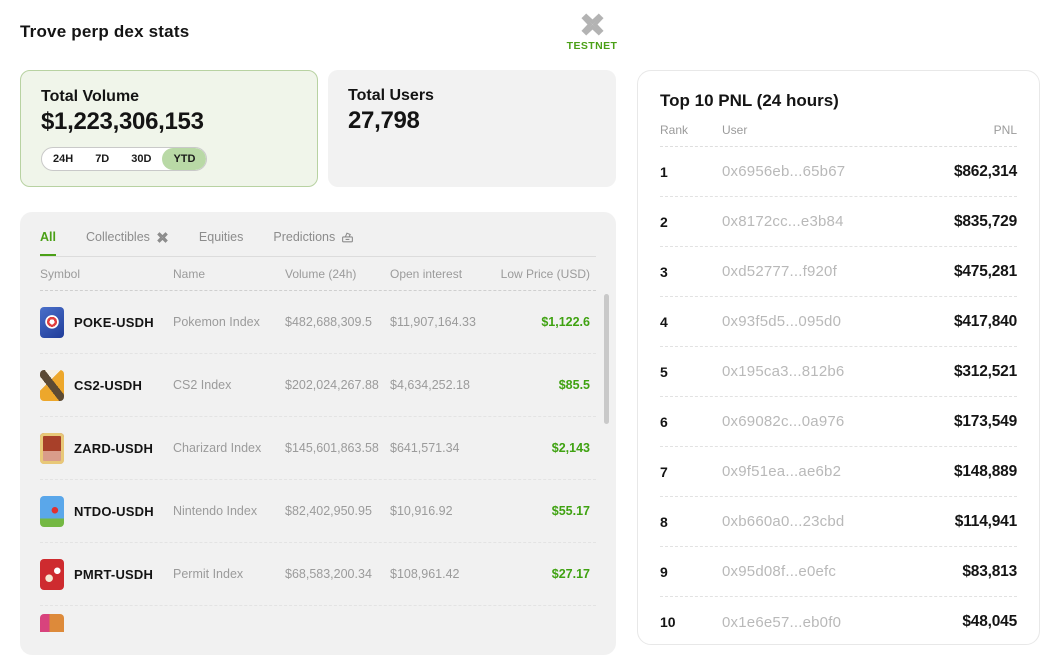  I want to click on total-users-card: Total Users 27,798, so click(472, 128).